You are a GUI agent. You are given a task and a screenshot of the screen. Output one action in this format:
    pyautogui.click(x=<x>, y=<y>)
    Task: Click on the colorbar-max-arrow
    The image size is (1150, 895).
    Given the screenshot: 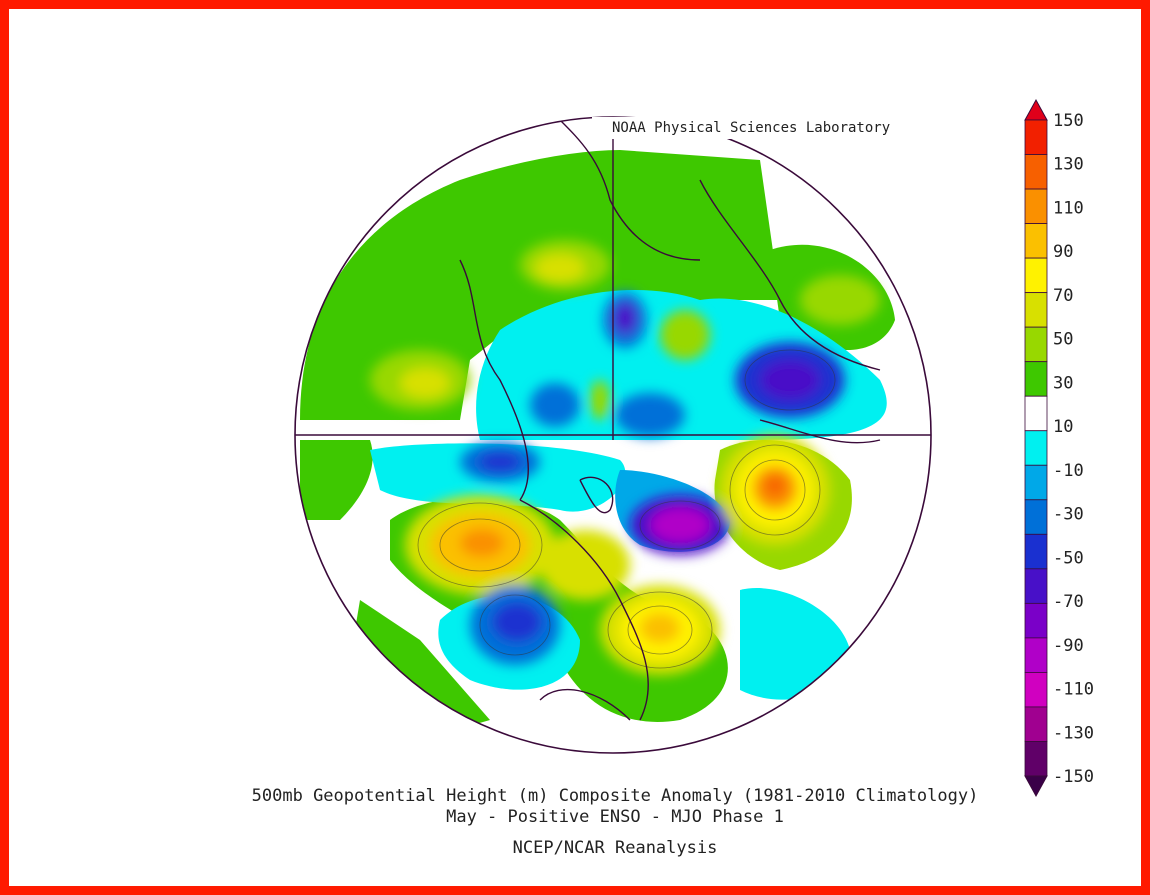 What is the action you would take?
    pyautogui.click(x=1036, y=109)
    